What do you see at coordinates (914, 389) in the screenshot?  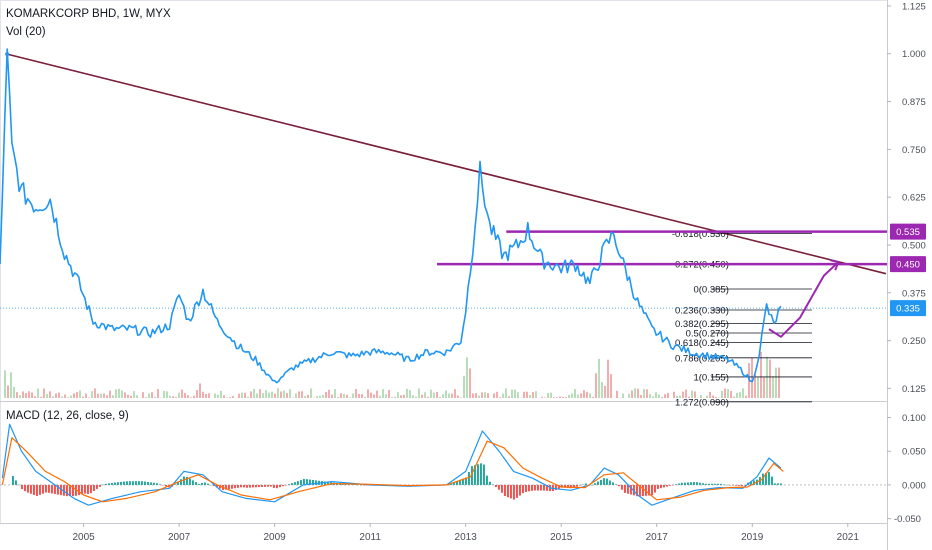 I see `y-tick-label: 0.125` at bounding box center [914, 389].